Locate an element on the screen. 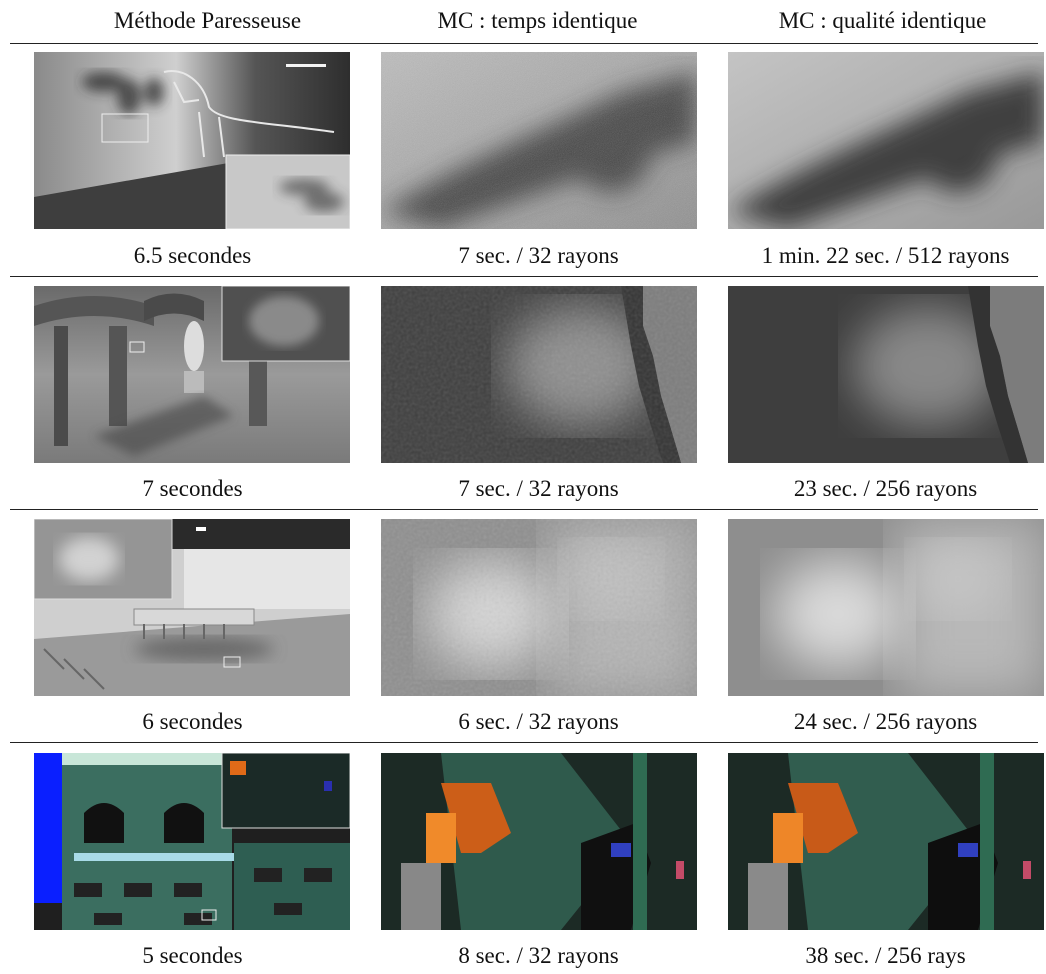 The height and width of the screenshot is (974, 1046). row3-rule is located at coordinates (524, 742).